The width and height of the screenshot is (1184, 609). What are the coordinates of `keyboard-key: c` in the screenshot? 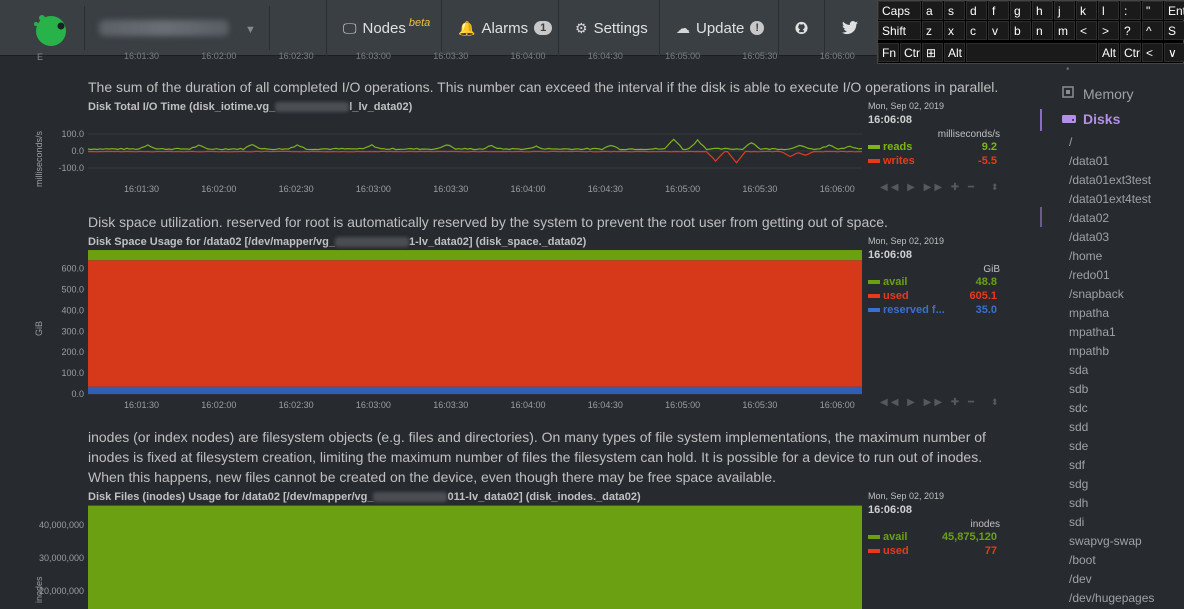 It's located at (976, 30).